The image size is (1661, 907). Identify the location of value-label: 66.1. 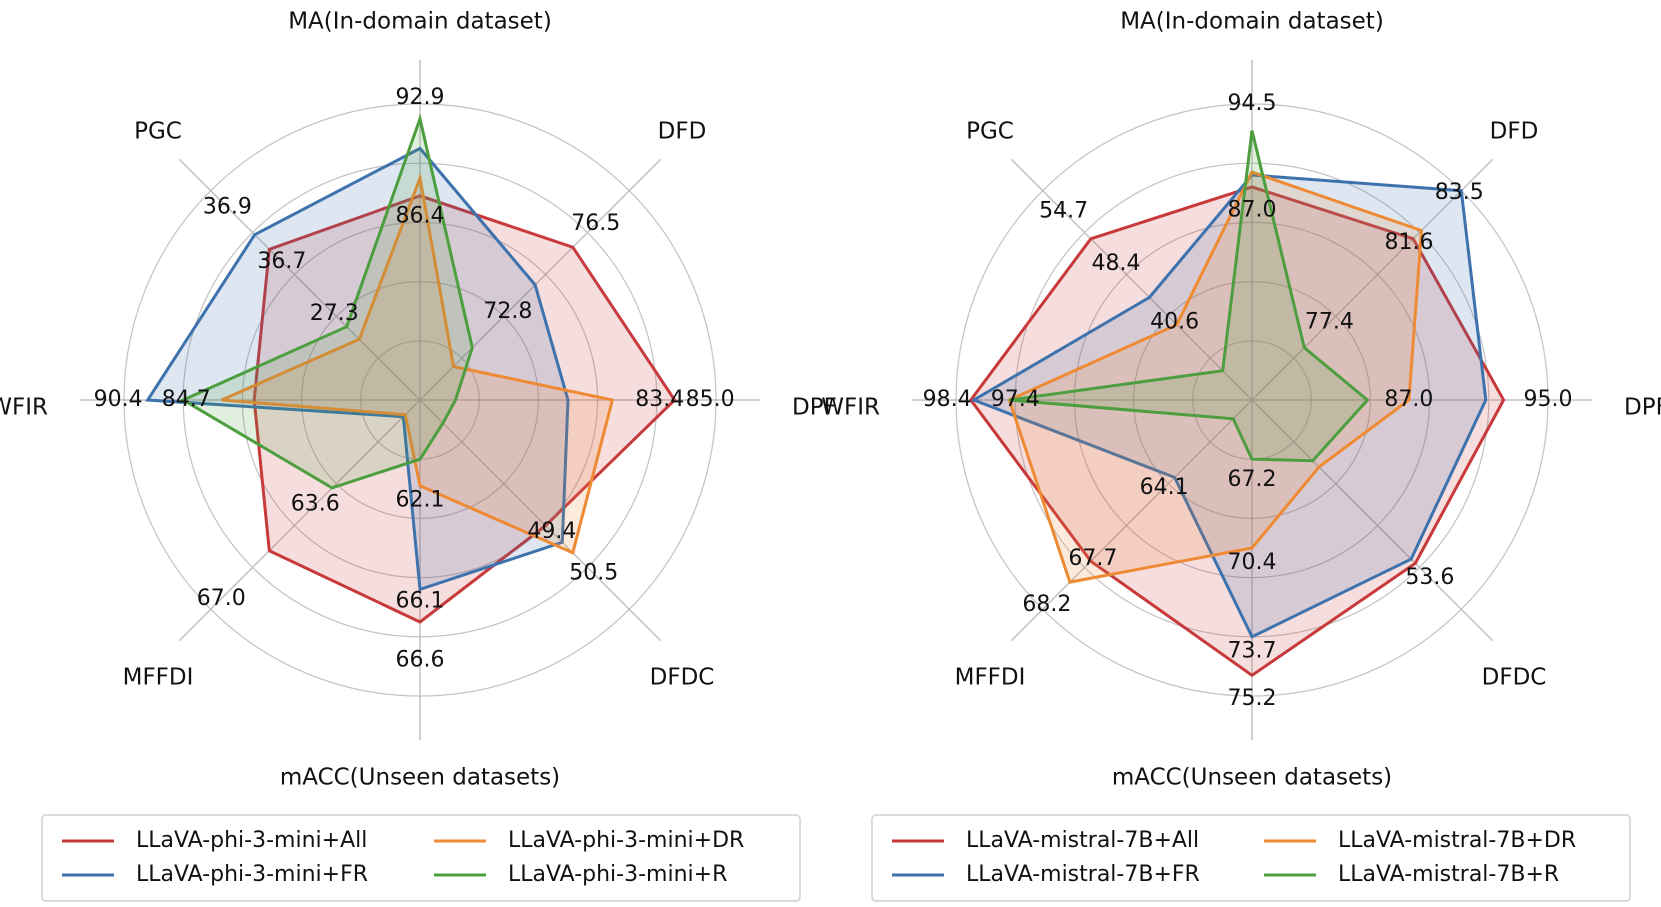
(420, 600).